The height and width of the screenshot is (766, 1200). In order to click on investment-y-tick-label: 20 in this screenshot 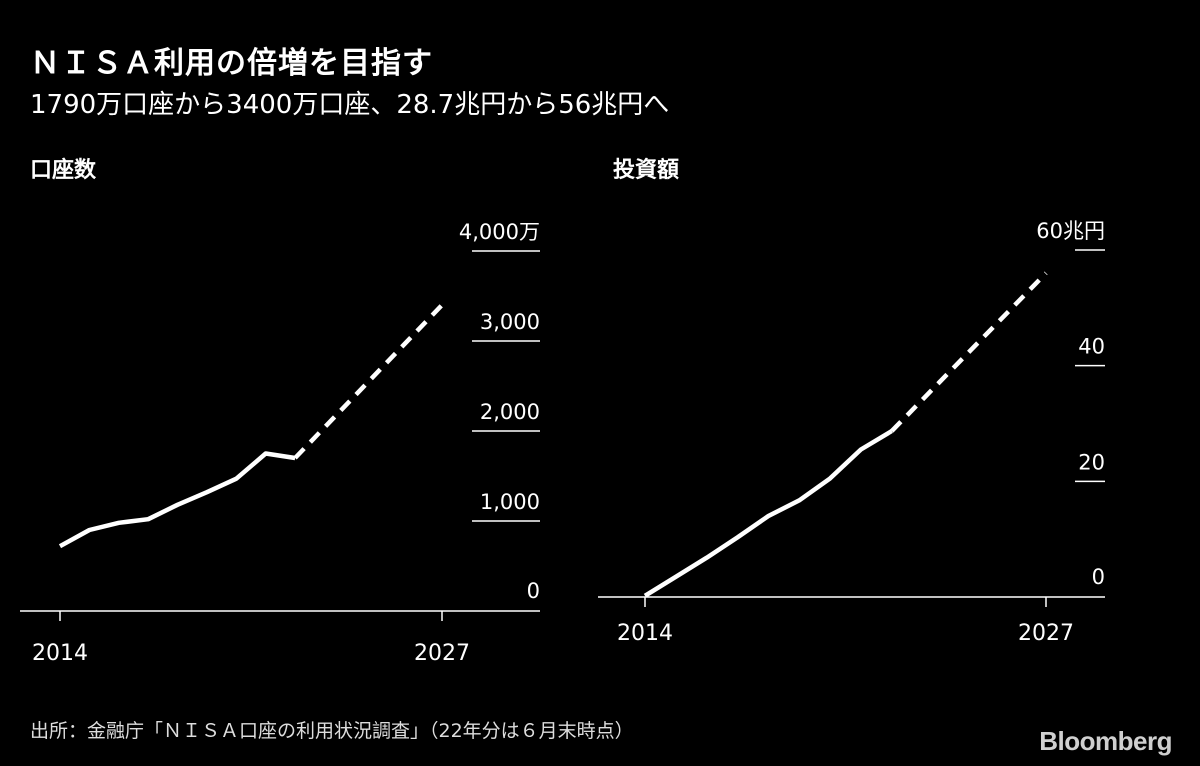, I will do `click(1091, 462)`.